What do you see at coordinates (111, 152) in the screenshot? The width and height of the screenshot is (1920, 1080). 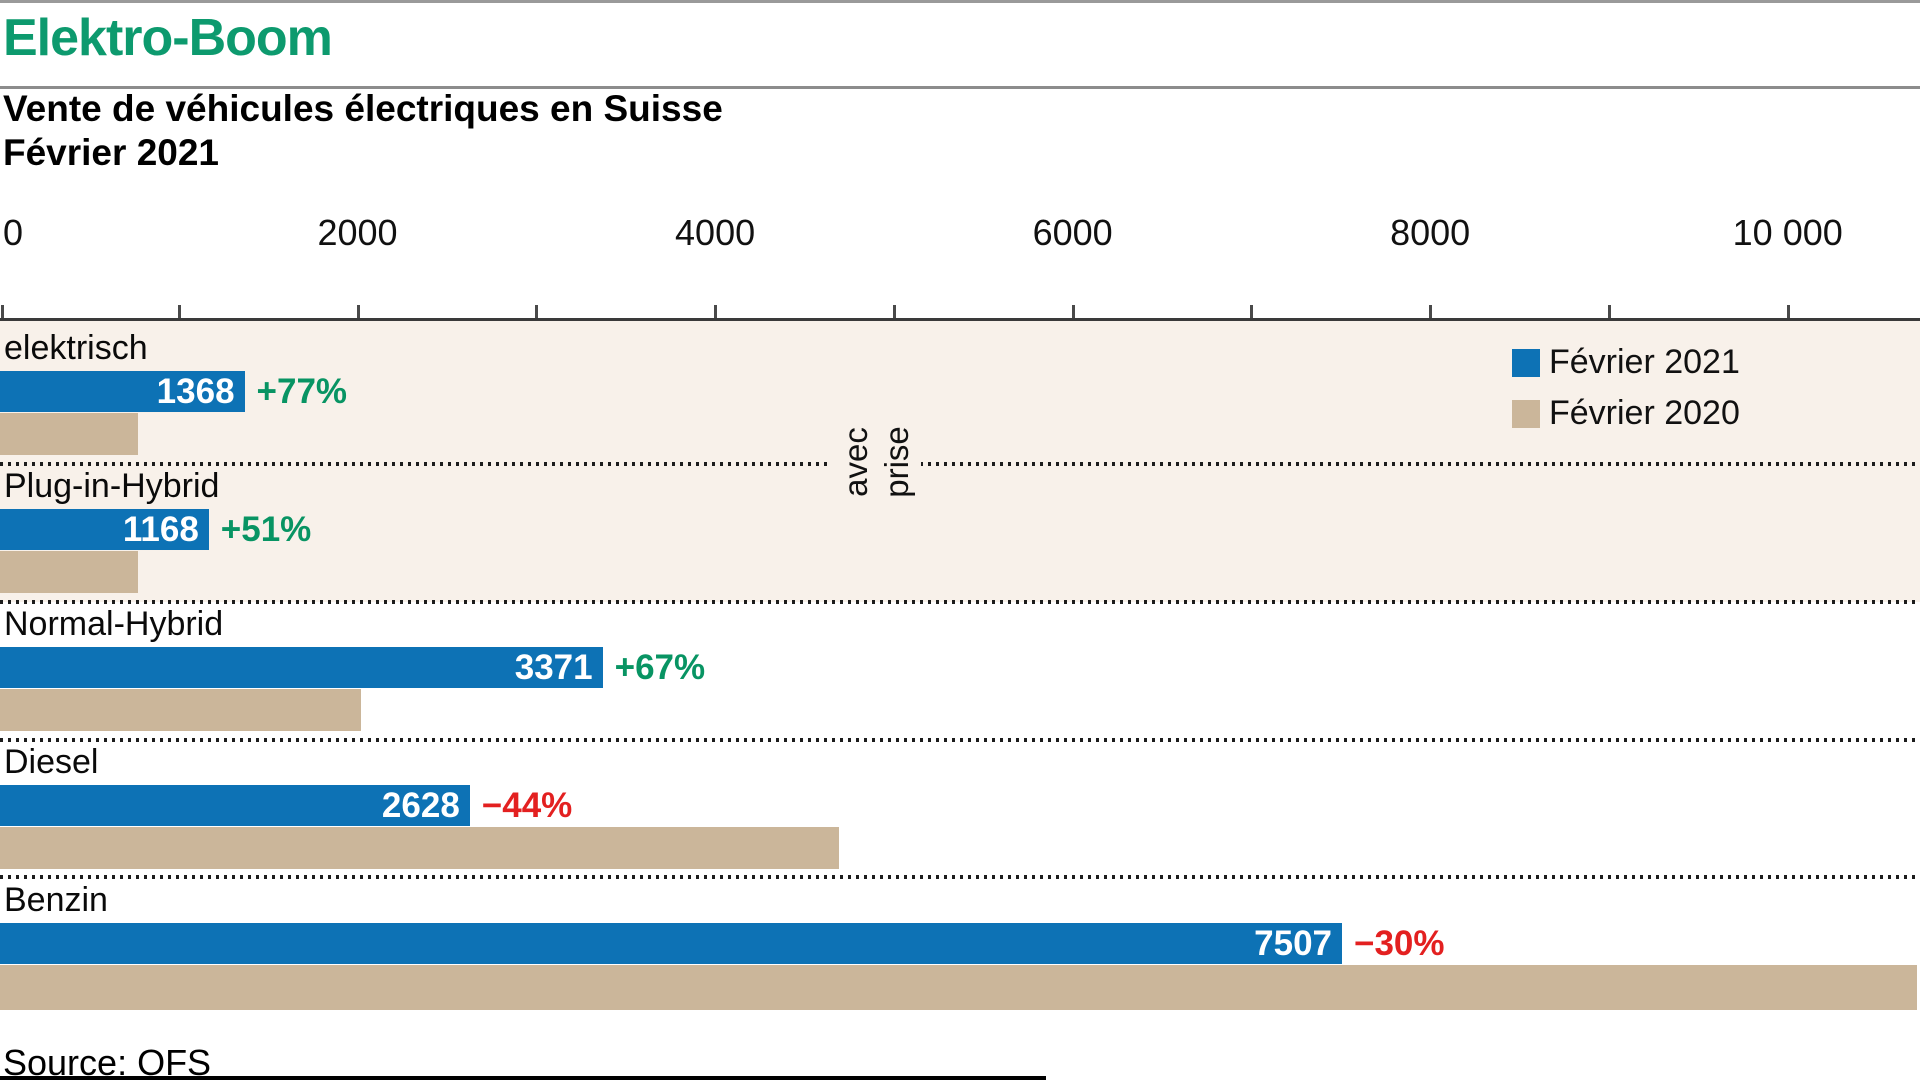 I see `chart-subtitle-date: Février 2021` at bounding box center [111, 152].